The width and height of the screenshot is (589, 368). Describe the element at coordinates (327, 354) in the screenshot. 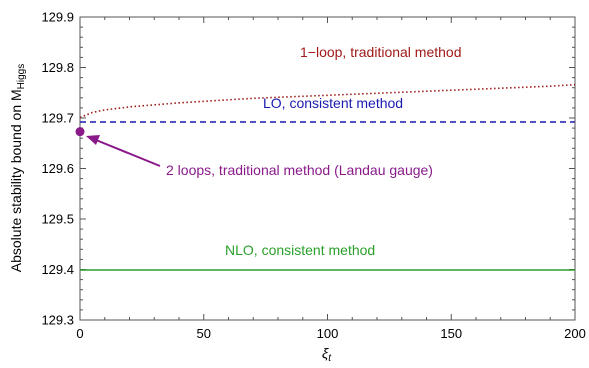

I see `x-axis-label: ξt` at that location.